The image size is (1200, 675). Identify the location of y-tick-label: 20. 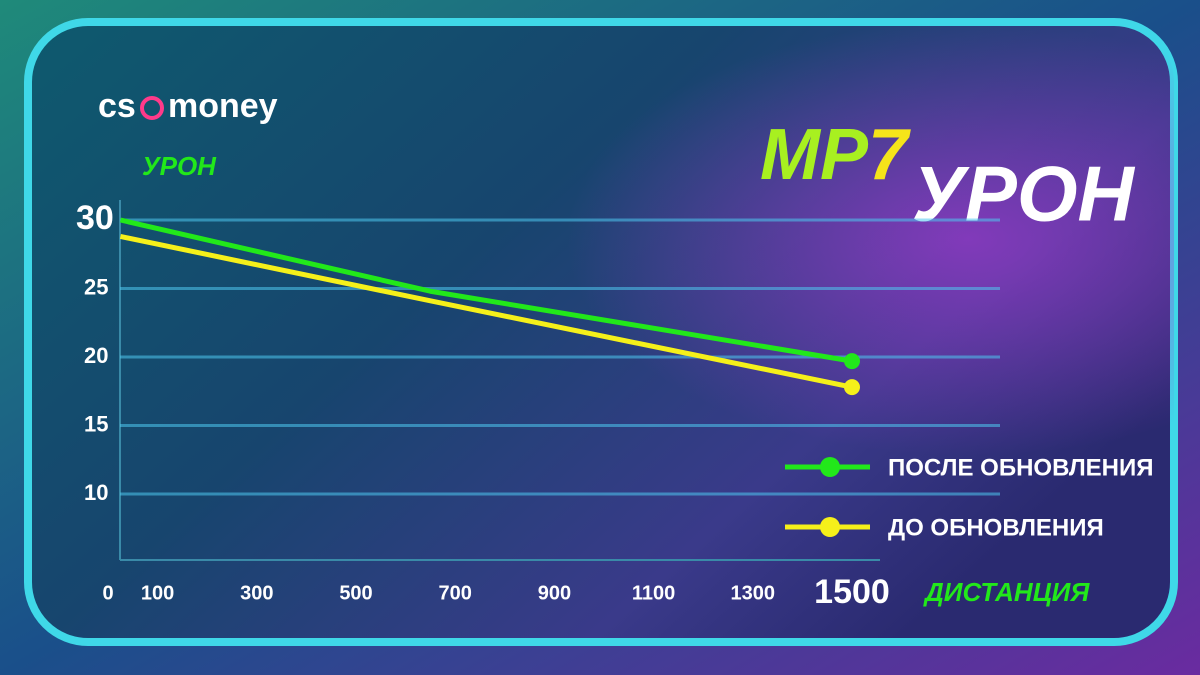
(96, 355).